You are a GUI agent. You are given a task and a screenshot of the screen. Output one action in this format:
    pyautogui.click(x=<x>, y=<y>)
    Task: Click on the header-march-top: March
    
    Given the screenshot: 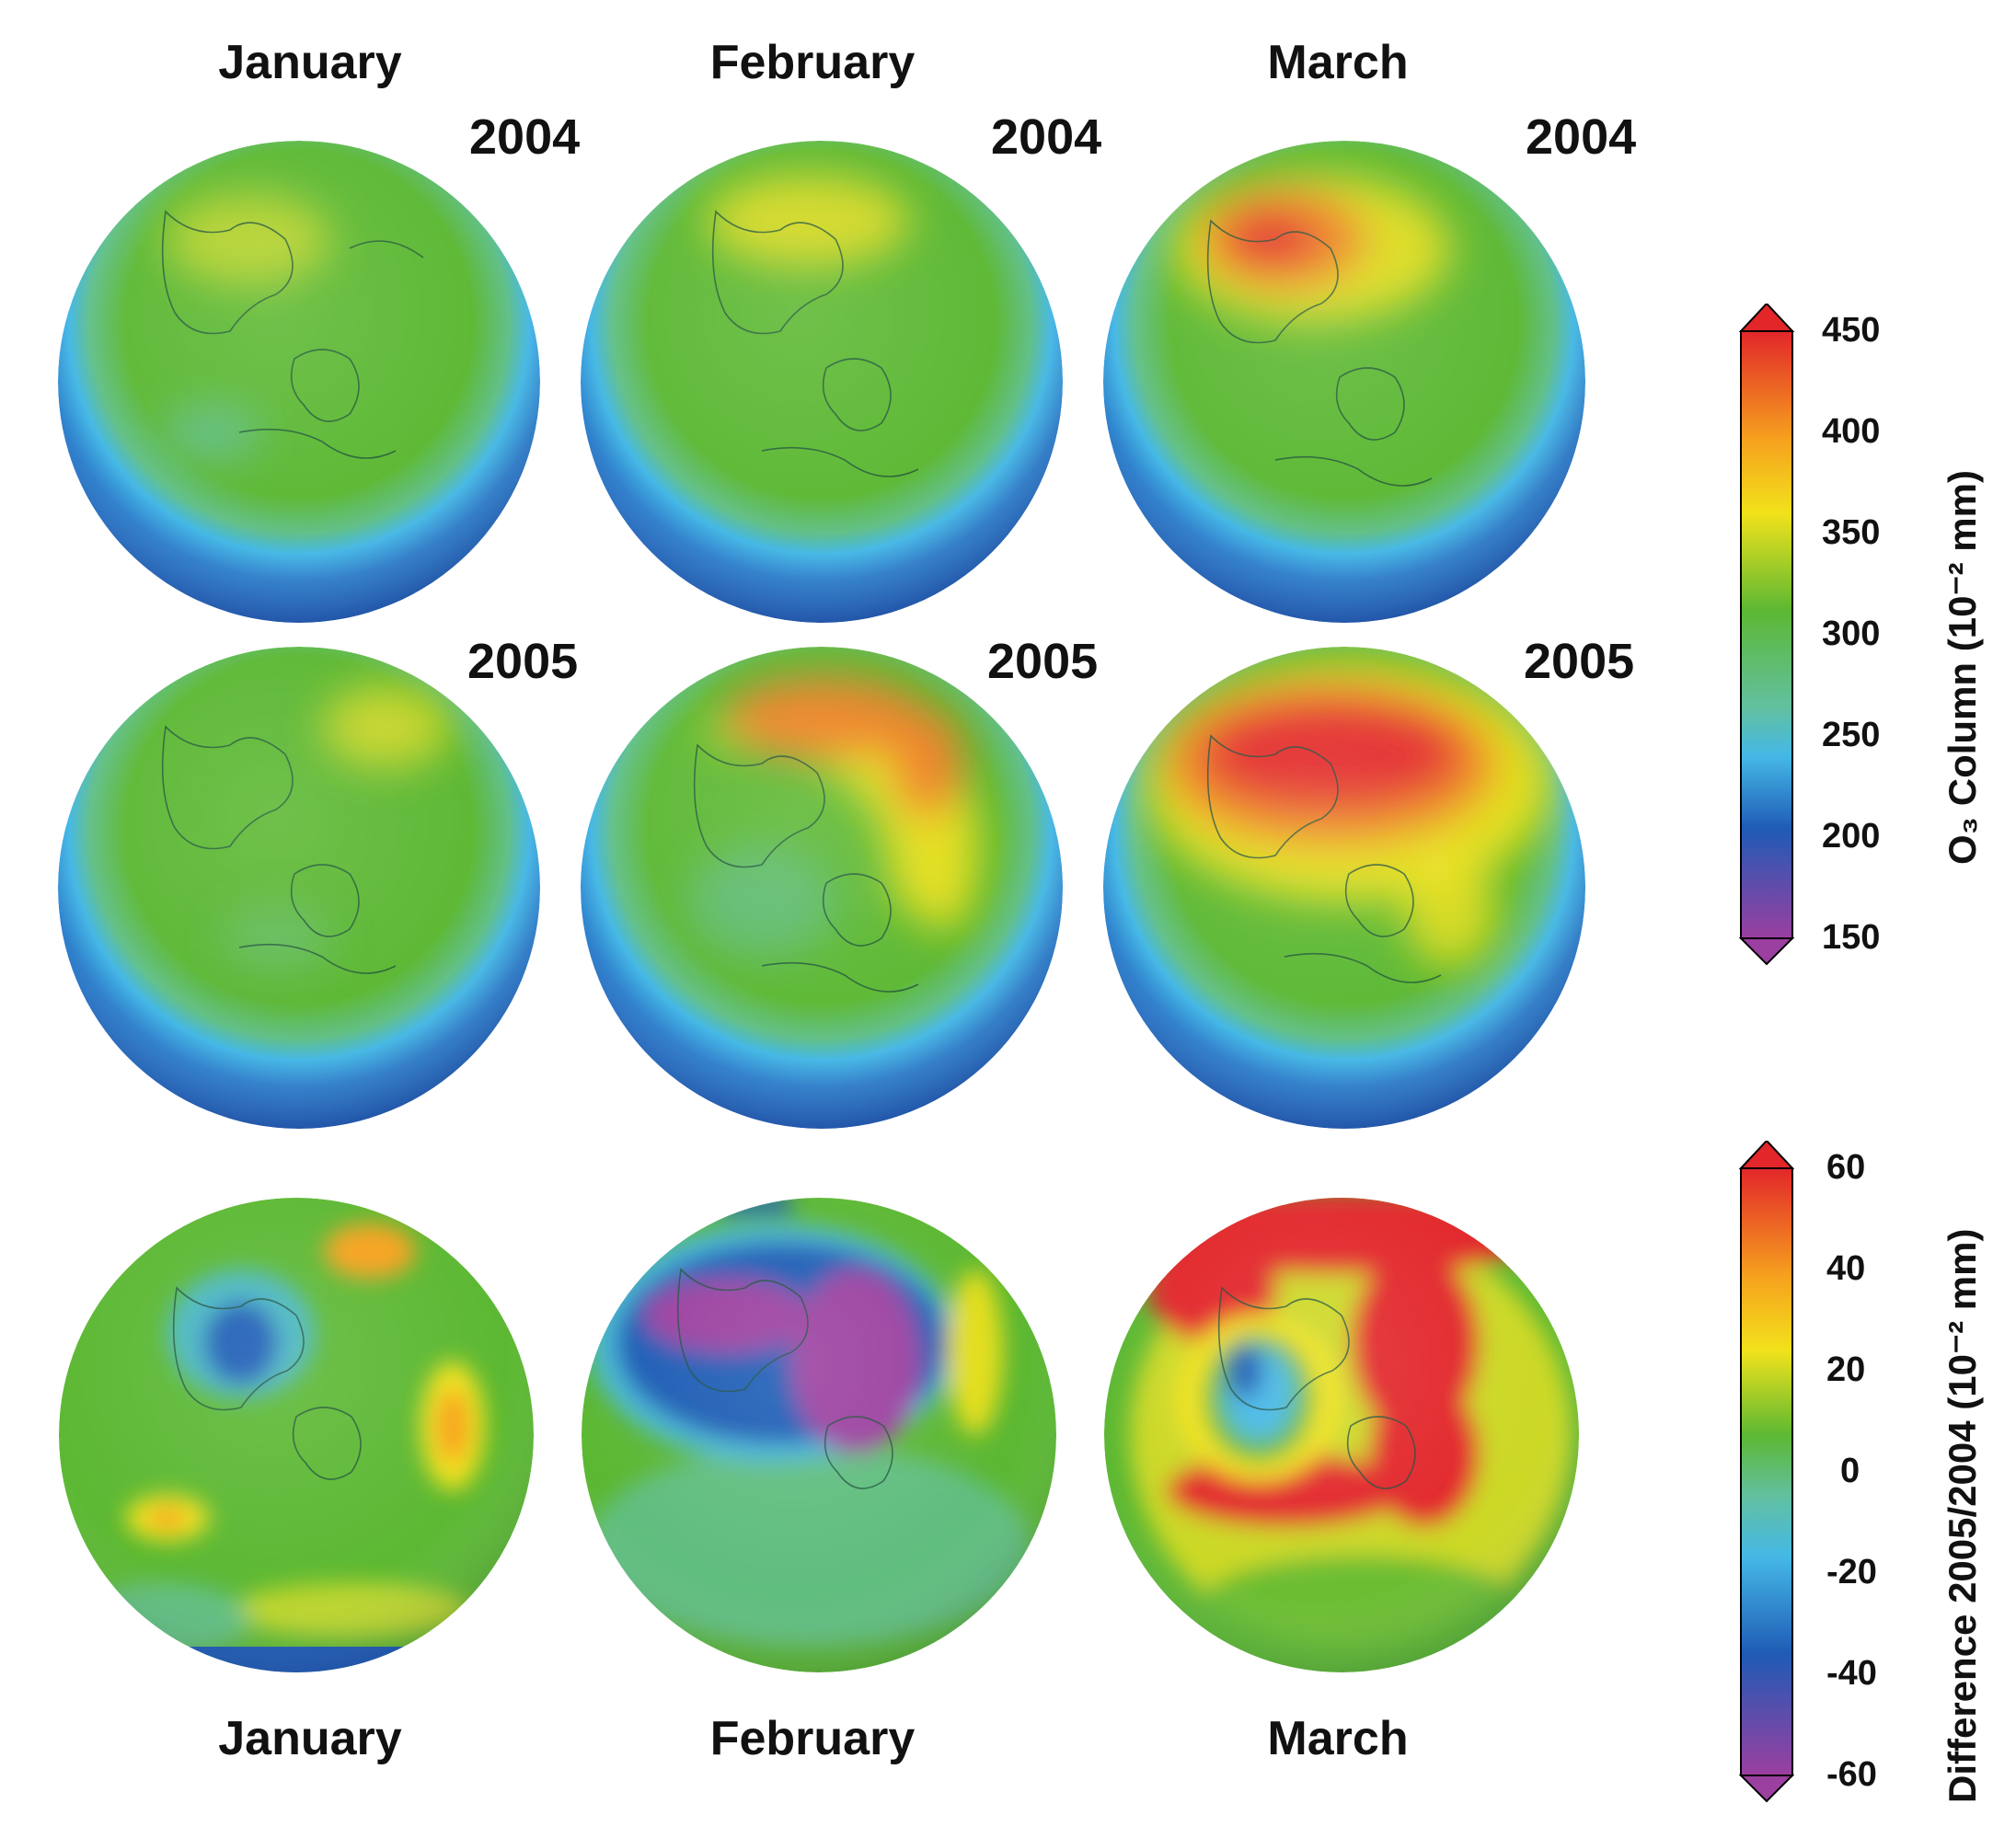 What is the action you would take?
    pyautogui.click(x=1338, y=63)
    